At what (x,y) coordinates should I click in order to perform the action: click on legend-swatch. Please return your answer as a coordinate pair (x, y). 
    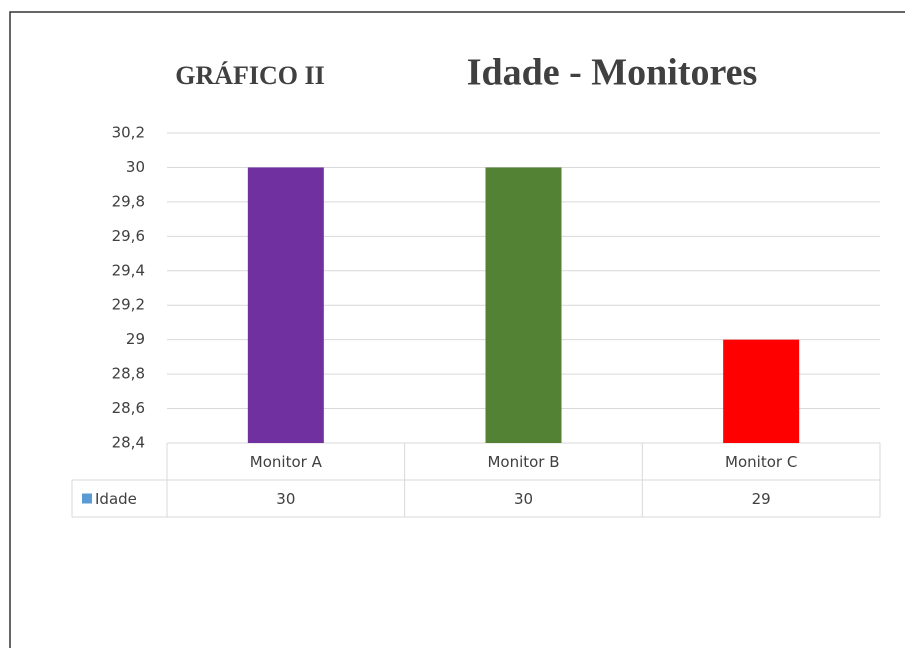
    Looking at the image, I should click on (87, 498).